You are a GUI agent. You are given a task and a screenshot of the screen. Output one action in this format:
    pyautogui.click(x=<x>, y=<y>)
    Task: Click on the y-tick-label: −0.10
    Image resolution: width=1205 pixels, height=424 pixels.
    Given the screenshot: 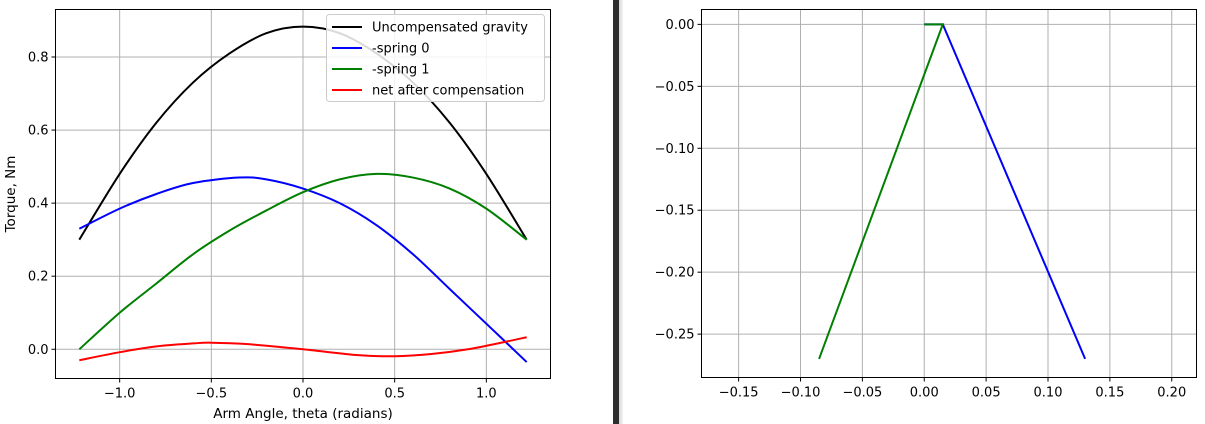 What is the action you would take?
    pyautogui.click(x=675, y=149)
    